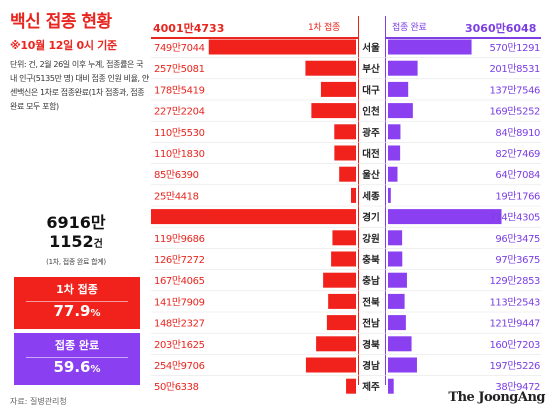 This screenshot has width=559, height=420. What do you see at coordinates (179, 133) in the screenshot?
I see `first-dose-value-label: 110만5530` at bounding box center [179, 133].